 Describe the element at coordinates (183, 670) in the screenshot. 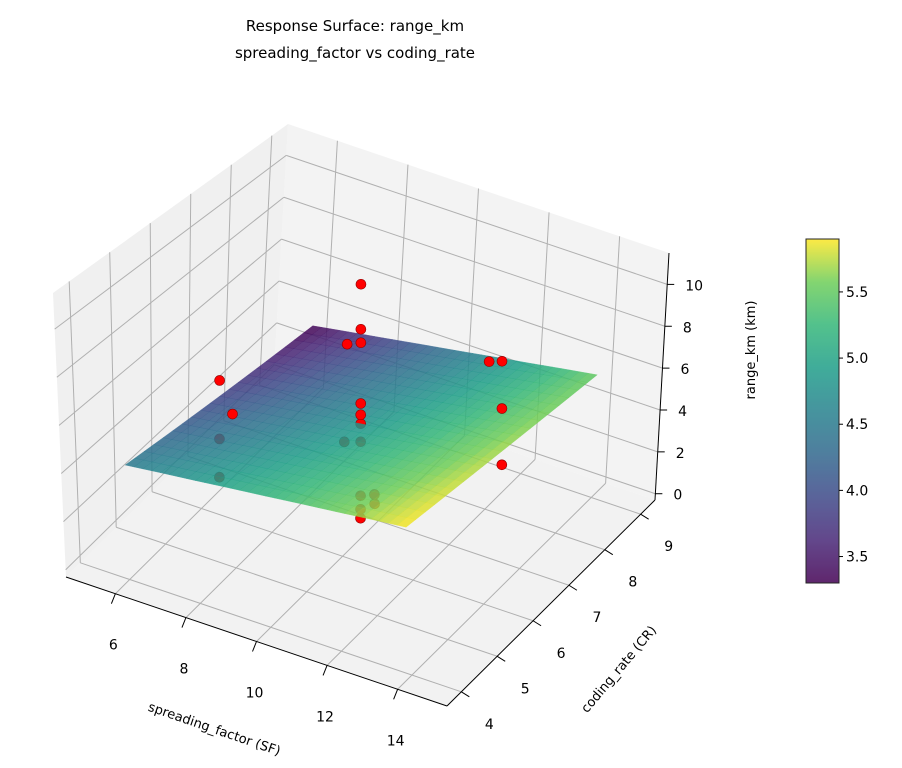

I see `x-tick-label: 8` at that location.